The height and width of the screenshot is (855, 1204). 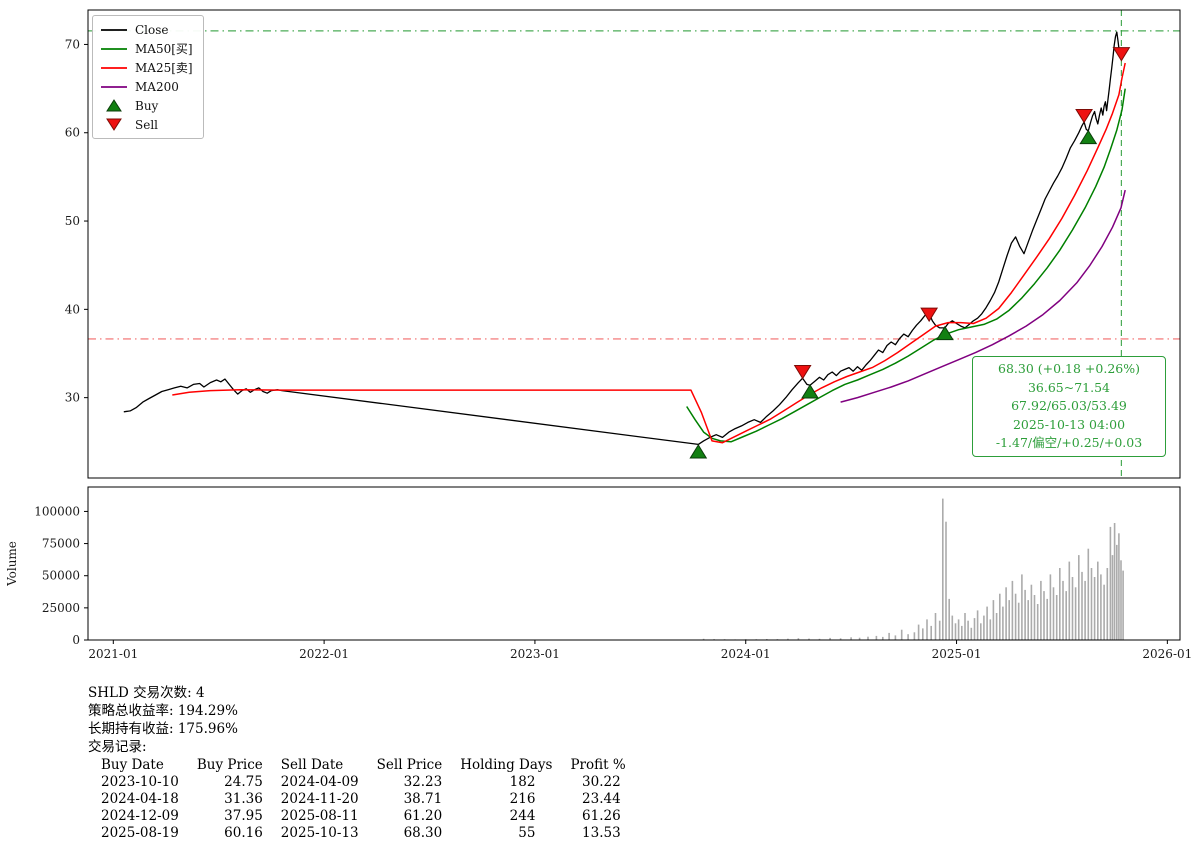 What do you see at coordinates (423, 833) in the screenshot?
I see `trade-cell: 68.30` at bounding box center [423, 833].